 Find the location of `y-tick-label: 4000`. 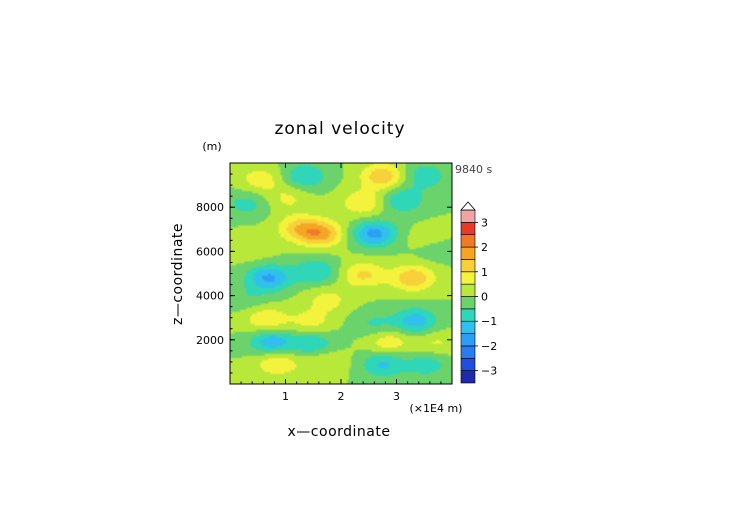

y-tick-label: 4000 is located at coordinates (210, 296).